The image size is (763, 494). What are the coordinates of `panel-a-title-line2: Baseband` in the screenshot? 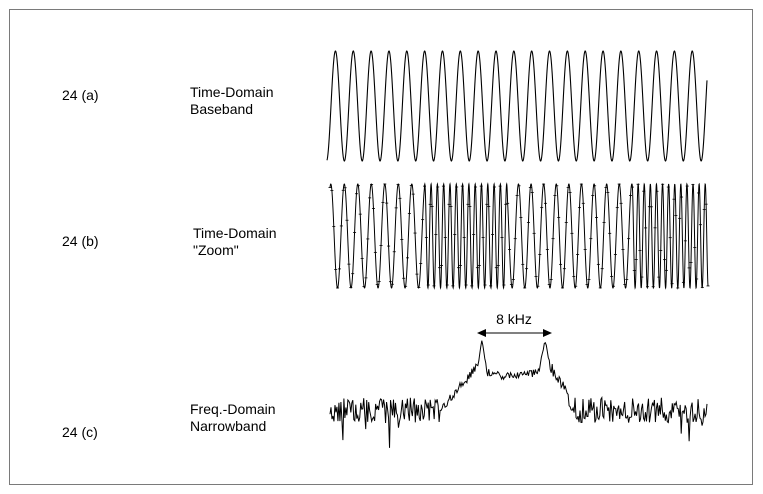 It's located at (222, 109).